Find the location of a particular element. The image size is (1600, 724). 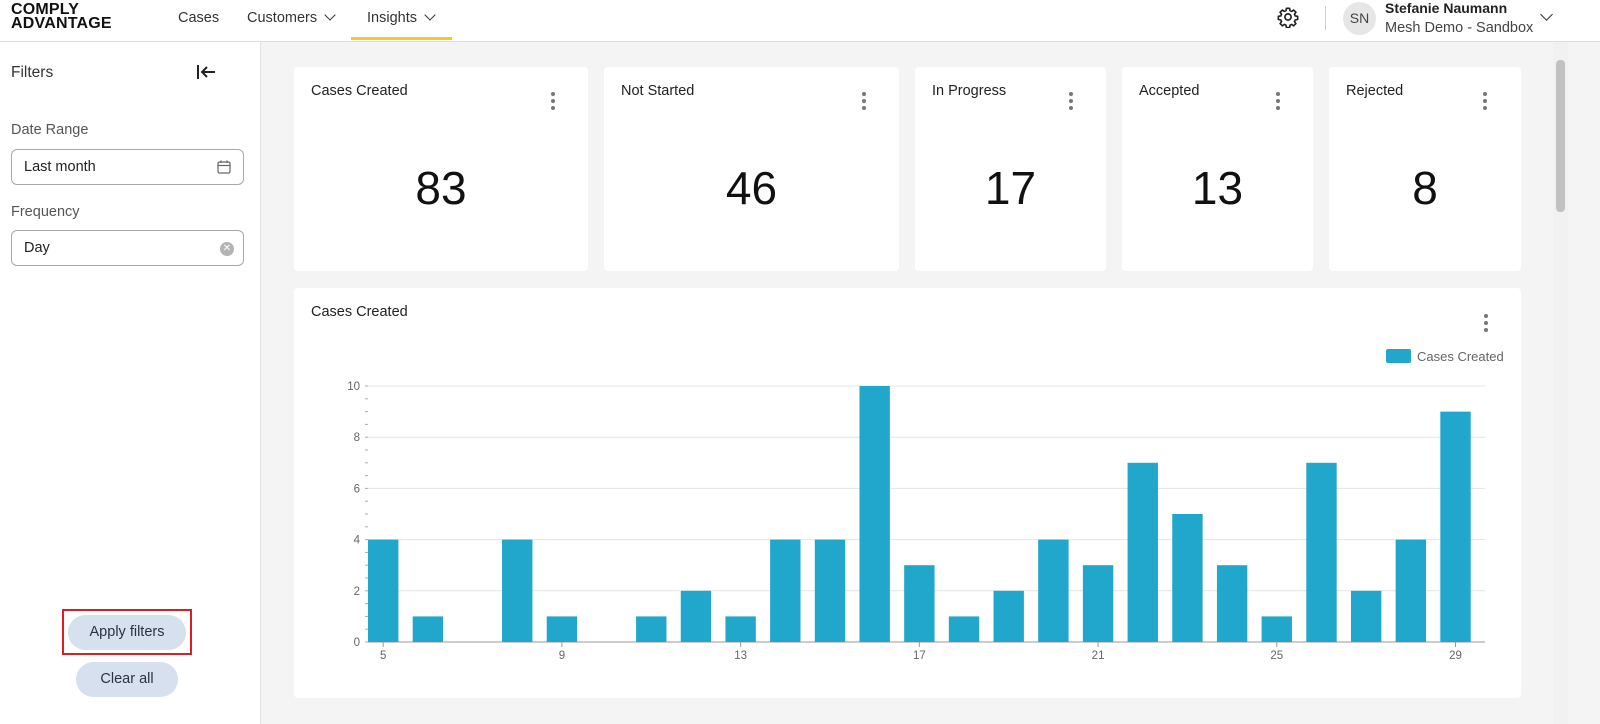

clear-icon: ✕ is located at coordinates (227, 249).